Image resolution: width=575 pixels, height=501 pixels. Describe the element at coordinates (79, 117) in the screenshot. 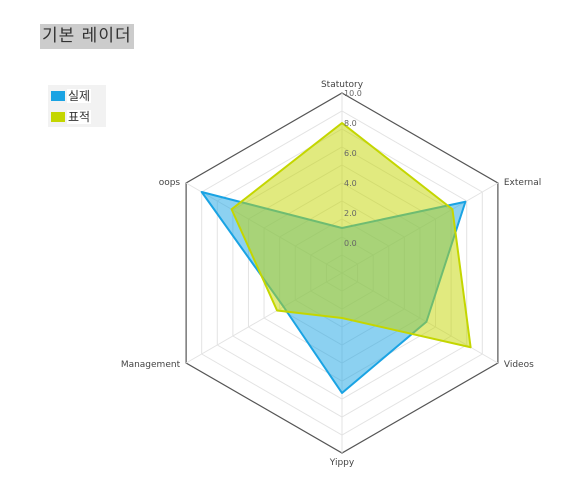

I see `legend-label-target: 표적` at that location.